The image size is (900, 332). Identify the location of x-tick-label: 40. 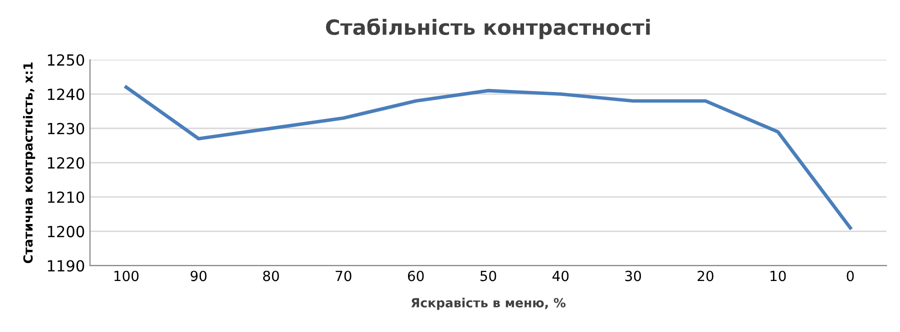
(560, 276).